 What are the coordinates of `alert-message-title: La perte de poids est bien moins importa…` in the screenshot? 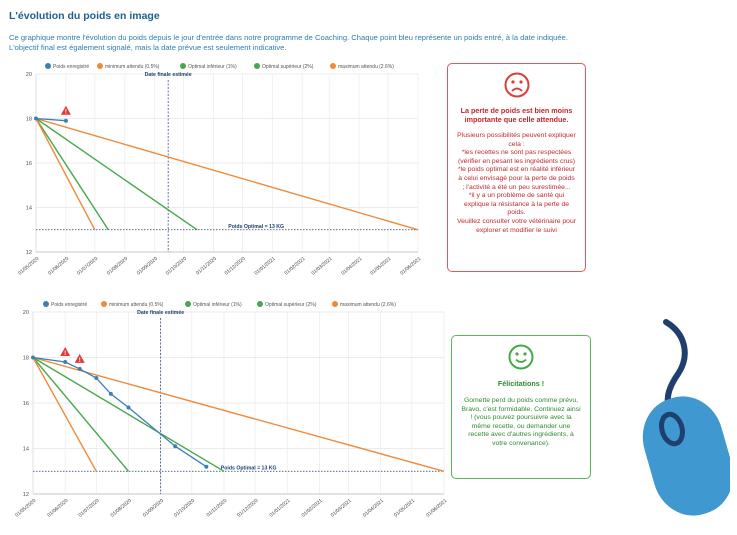 It's located at (516, 115).